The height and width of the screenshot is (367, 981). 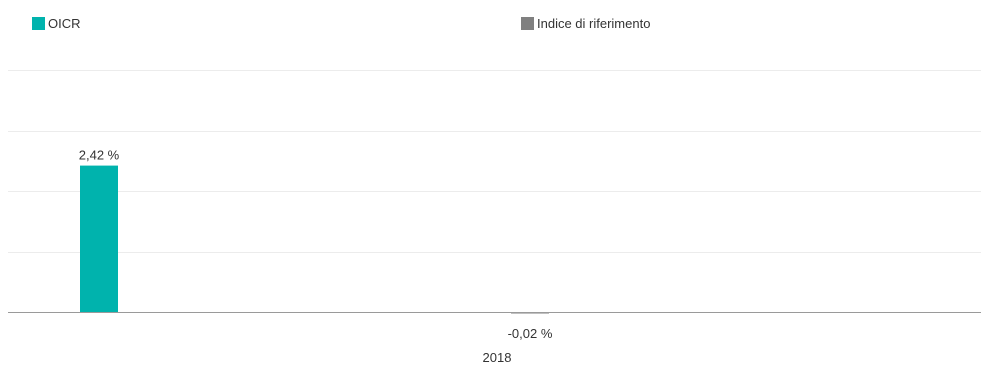 What do you see at coordinates (99, 155) in the screenshot?
I see `data-label-oicr-2018: 2,42 %` at bounding box center [99, 155].